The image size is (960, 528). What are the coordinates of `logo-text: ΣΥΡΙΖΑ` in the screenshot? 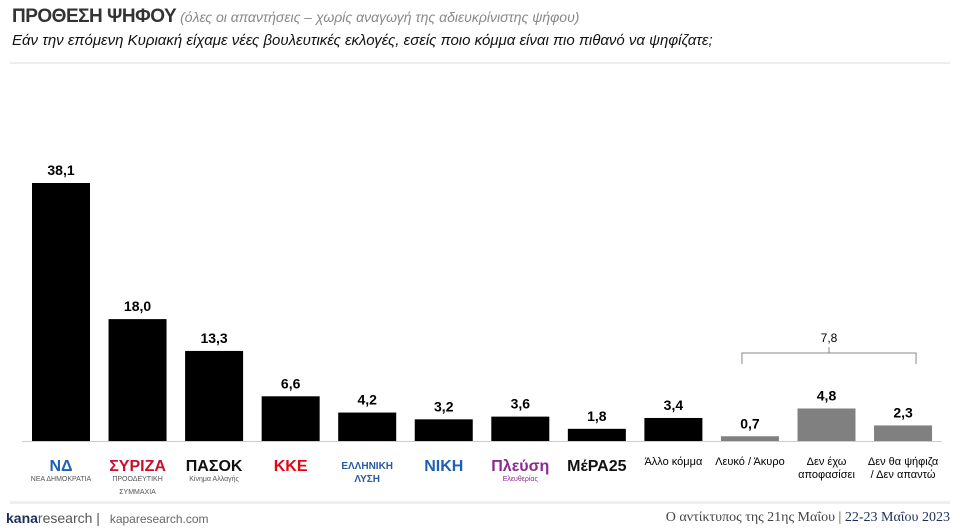 It's located at (137, 466).